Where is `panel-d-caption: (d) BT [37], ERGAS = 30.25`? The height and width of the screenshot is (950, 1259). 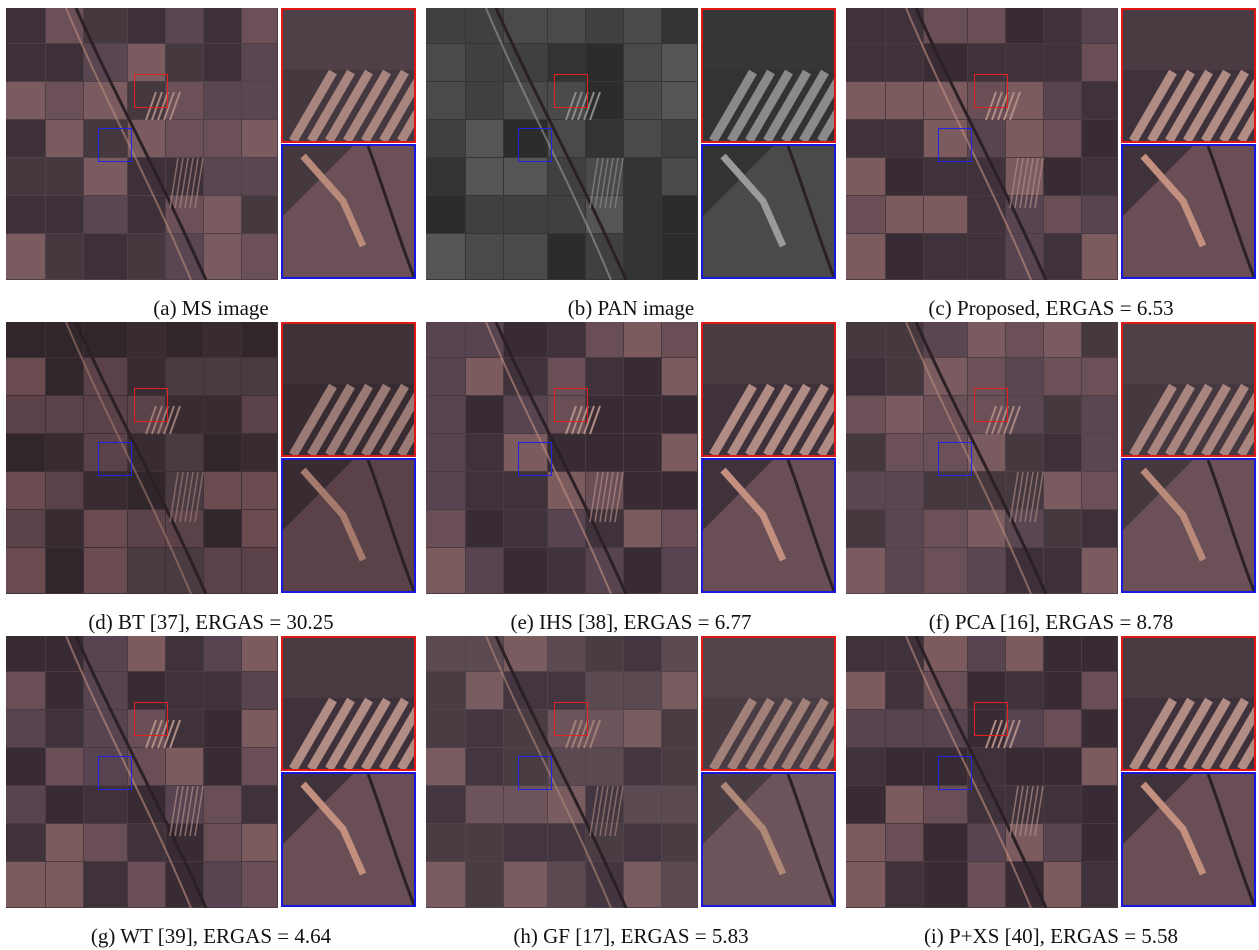 panel-d-caption: (d) BT [37], ERGAS = 30.25 is located at coordinates (211, 622).